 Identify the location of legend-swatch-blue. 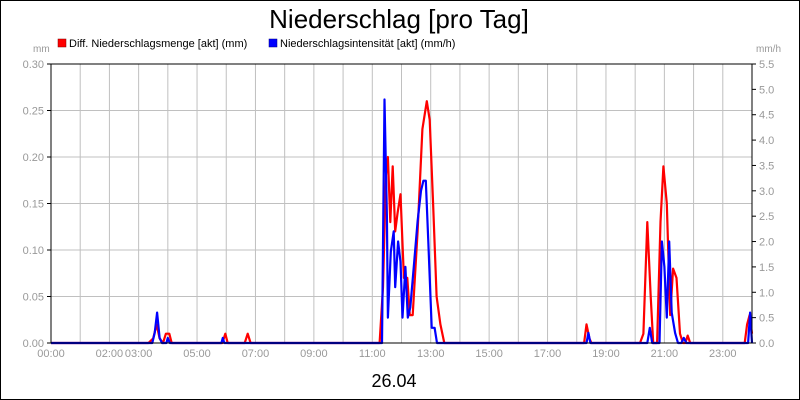
(273, 43).